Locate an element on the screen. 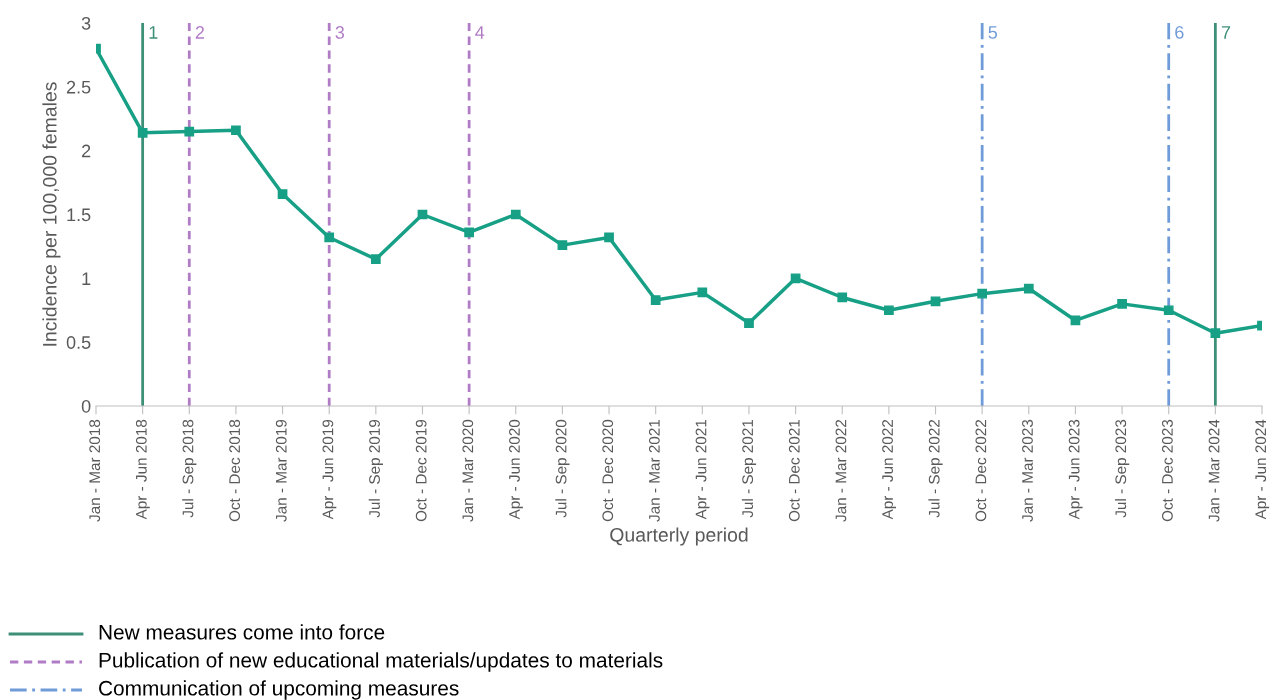 The width and height of the screenshot is (1284, 700). ref-line-label: 1 is located at coordinates (153, 32).